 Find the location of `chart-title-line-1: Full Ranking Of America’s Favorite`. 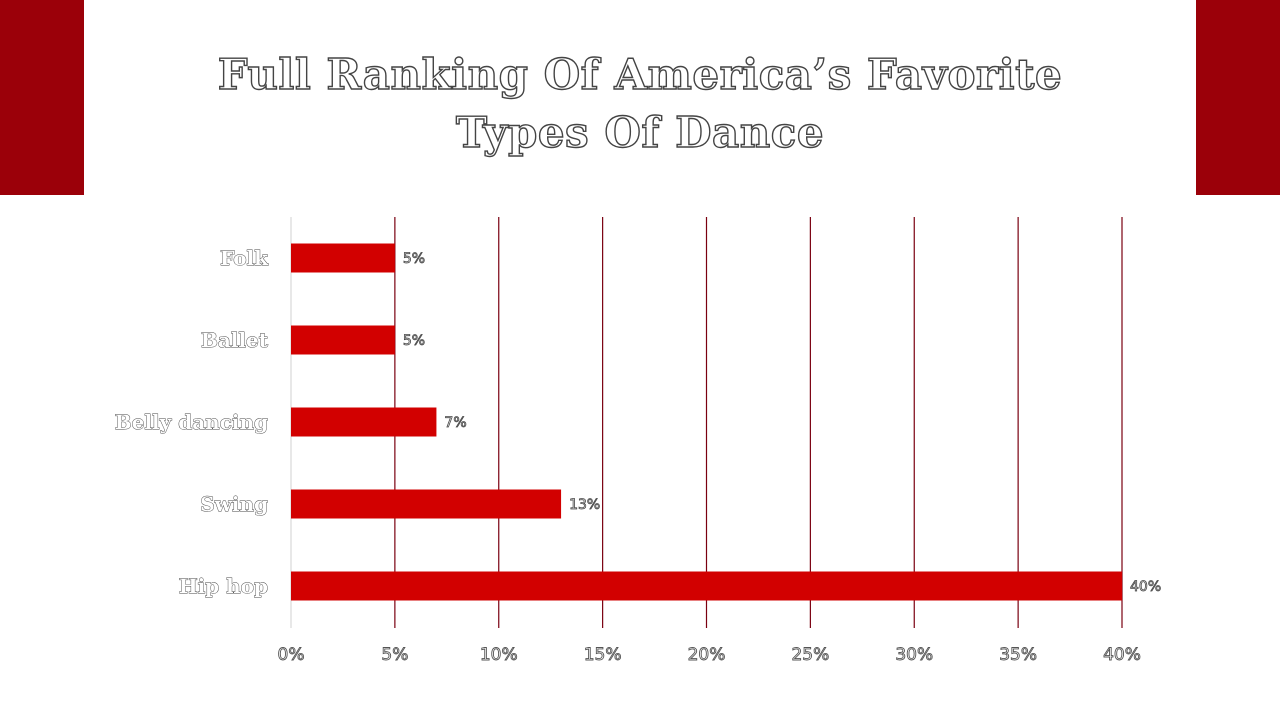

chart-title-line-1: Full Ranking Of America’s Favorite is located at coordinates (640, 74).